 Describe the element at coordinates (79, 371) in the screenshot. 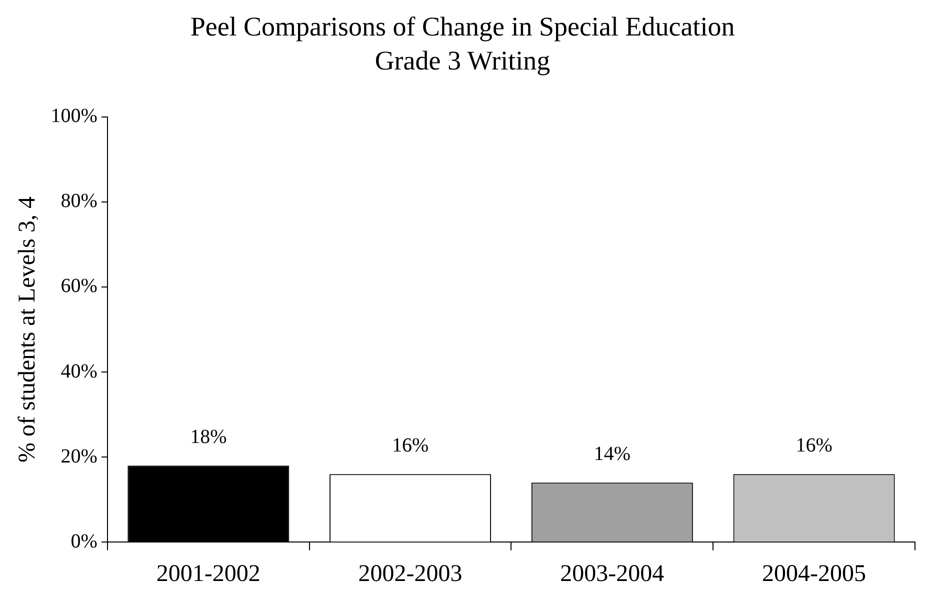

I see `y-tick-label: 40%` at that location.